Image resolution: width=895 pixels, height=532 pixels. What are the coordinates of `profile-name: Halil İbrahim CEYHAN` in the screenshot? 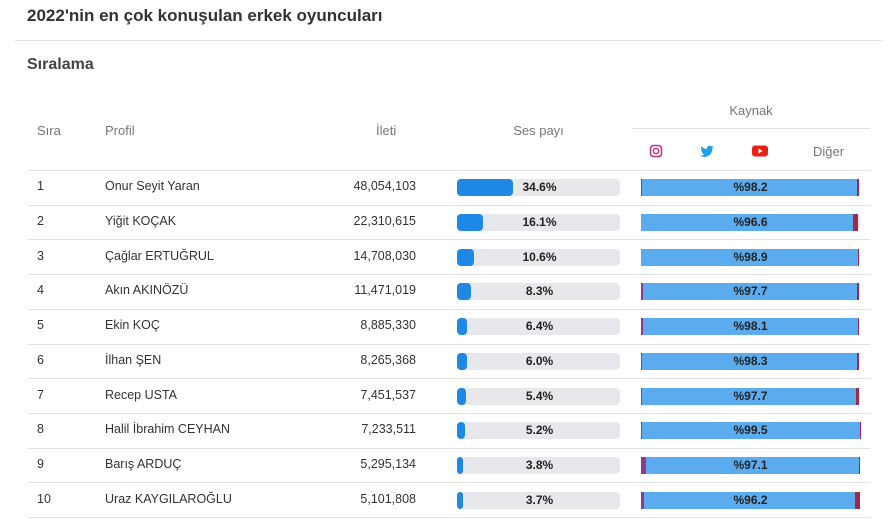 It's located at (168, 429).